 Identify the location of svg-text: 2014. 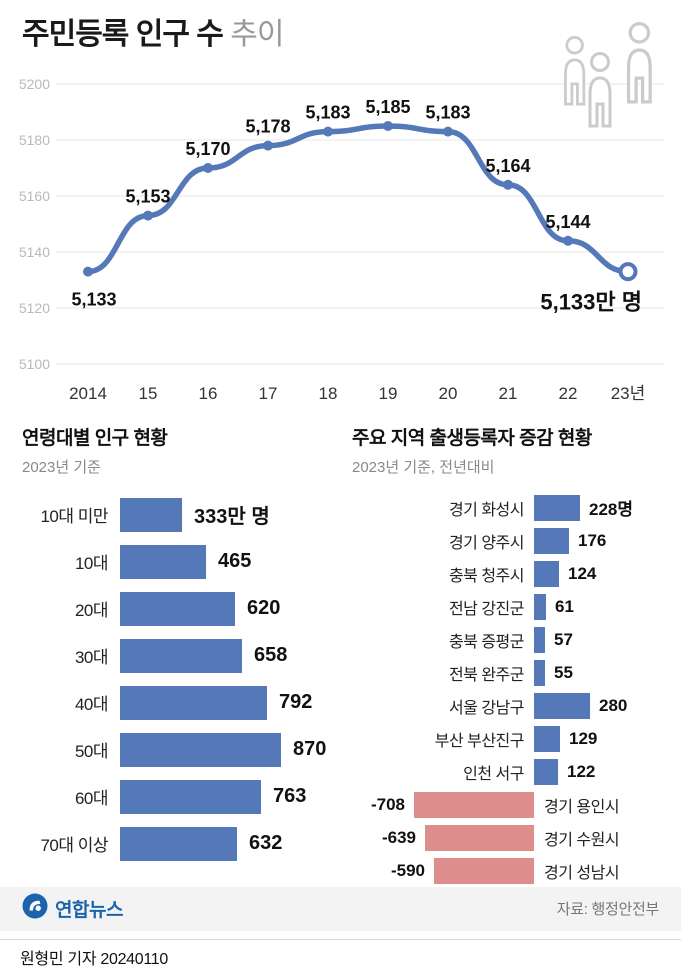
(88, 393).